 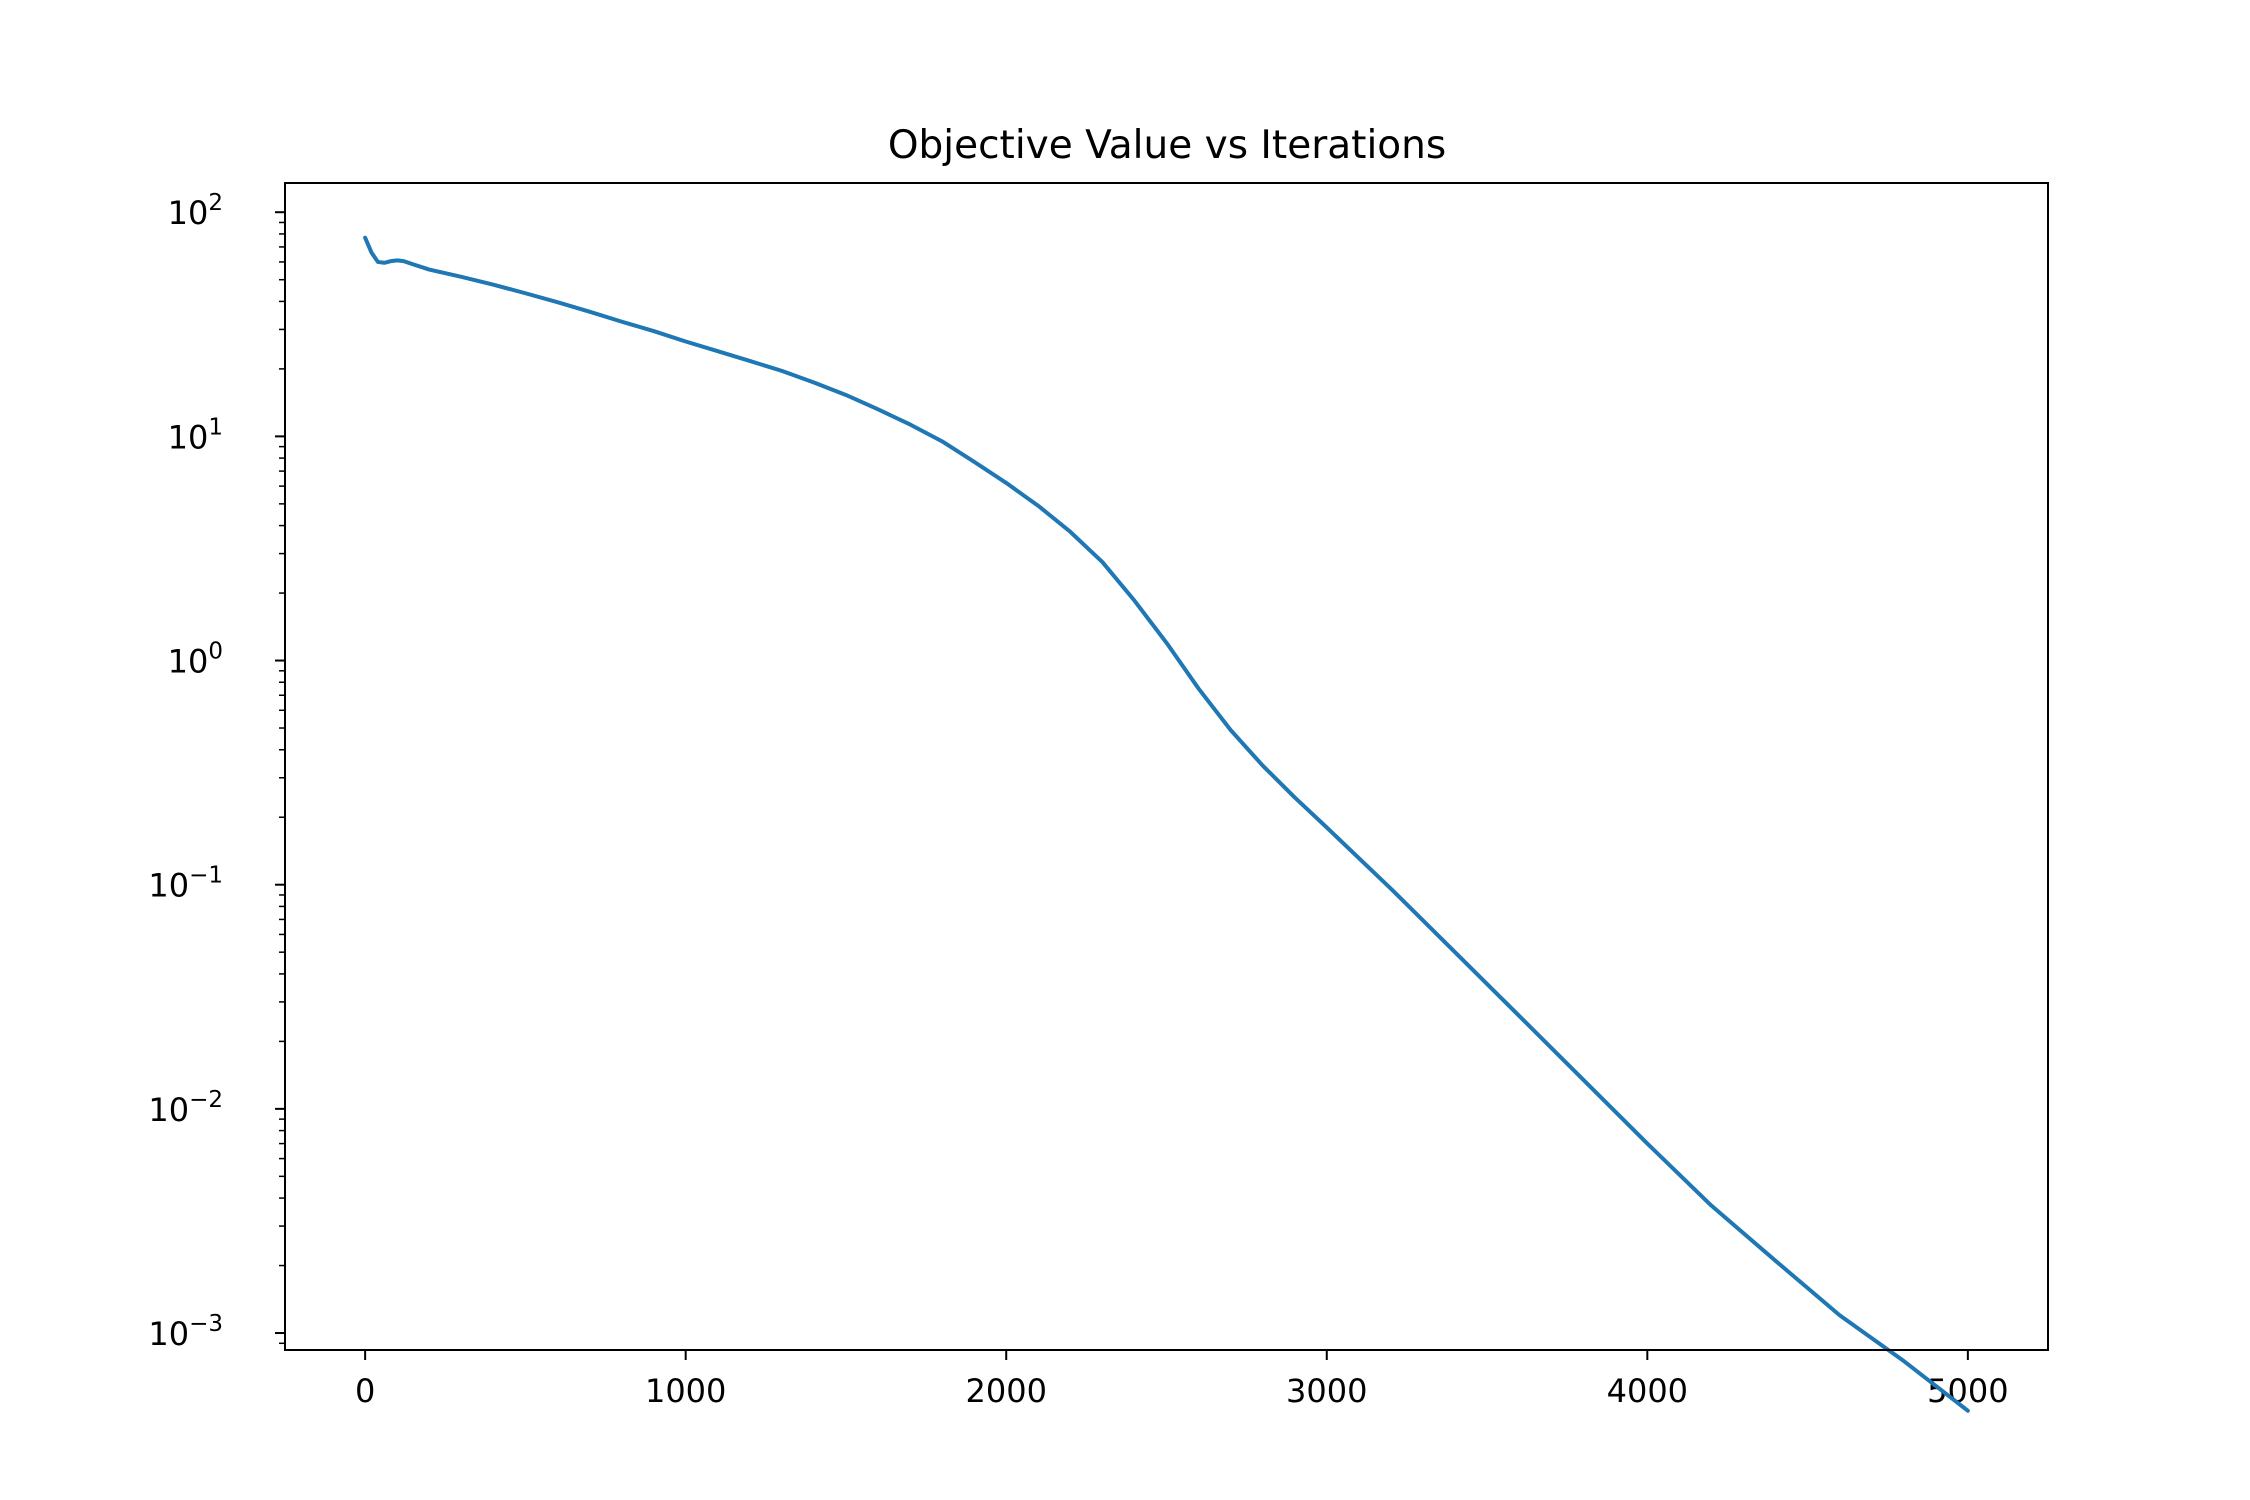 I want to click on y-tick-label: 10², so click(x=195, y=211).